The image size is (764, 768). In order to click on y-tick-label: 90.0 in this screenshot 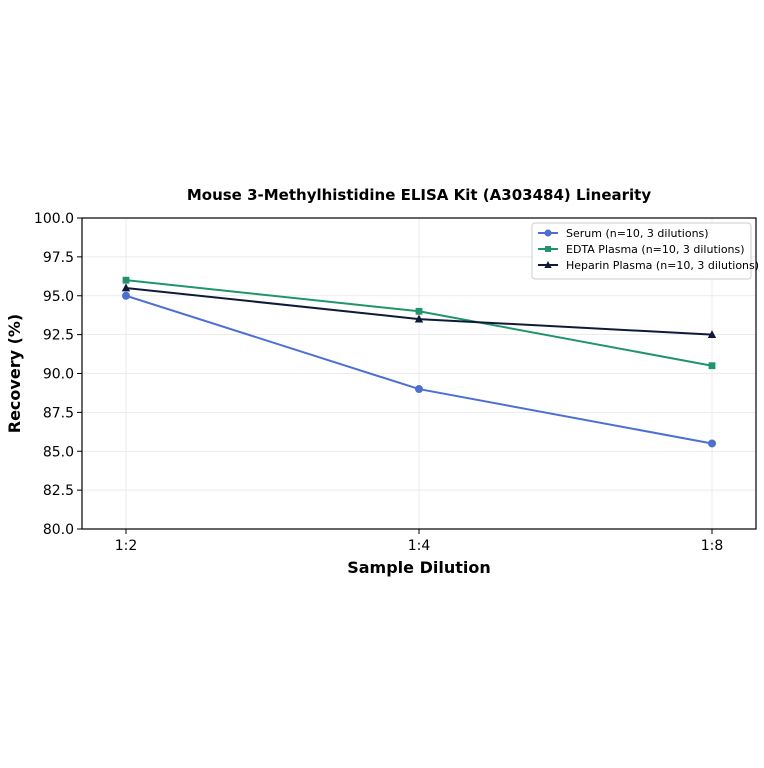, I will do `click(58, 375)`.